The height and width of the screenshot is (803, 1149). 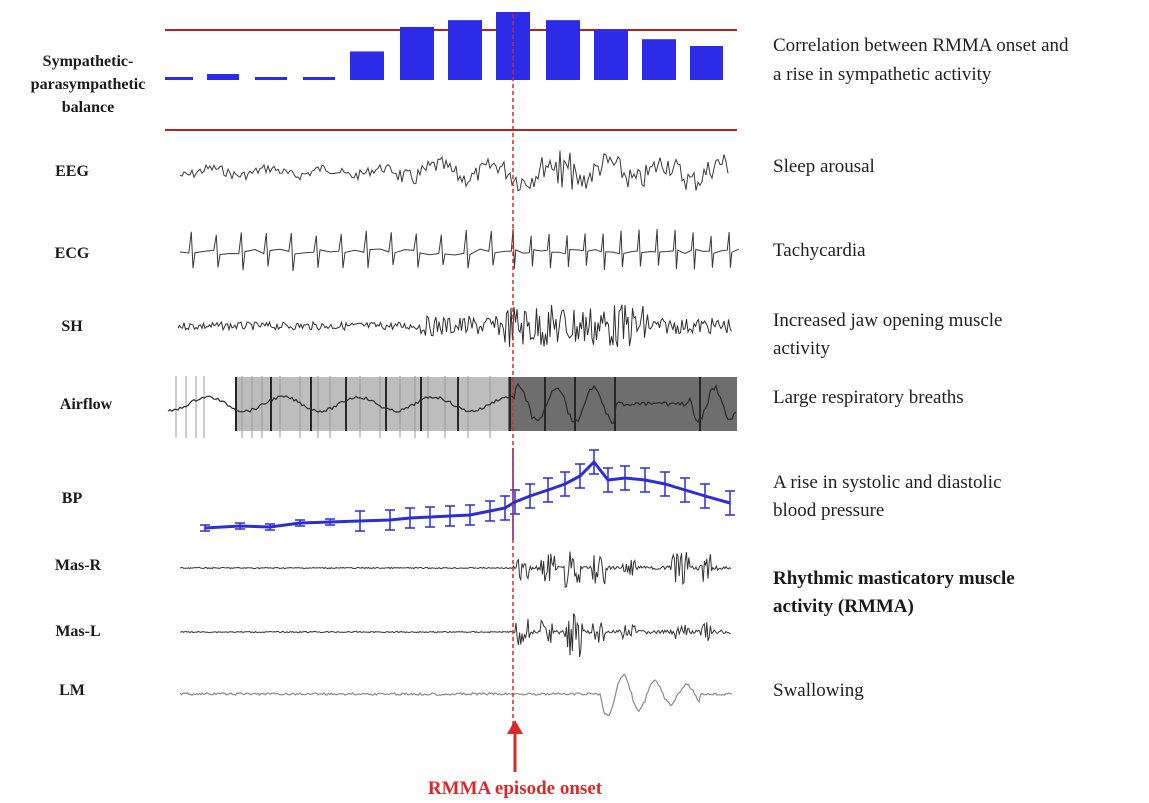 I want to click on label-symp-line2: parasympathetic, so click(x=88, y=84).